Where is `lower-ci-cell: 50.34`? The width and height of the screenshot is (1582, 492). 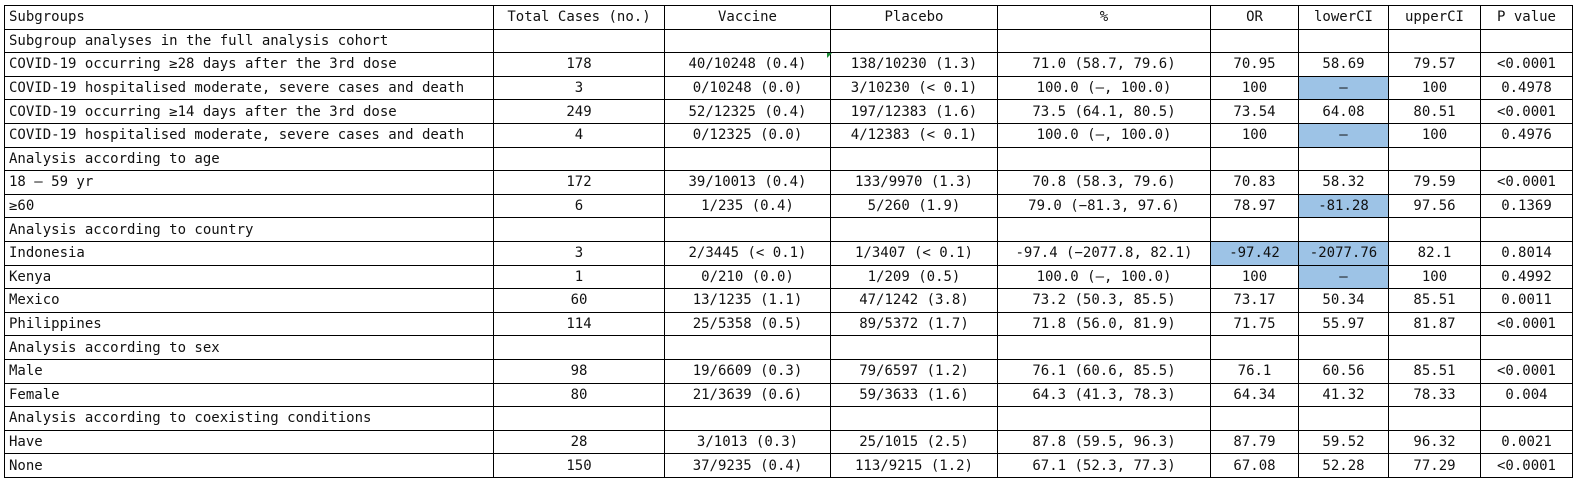
lower-ci-cell: 50.34 is located at coordinates (1343, 300).